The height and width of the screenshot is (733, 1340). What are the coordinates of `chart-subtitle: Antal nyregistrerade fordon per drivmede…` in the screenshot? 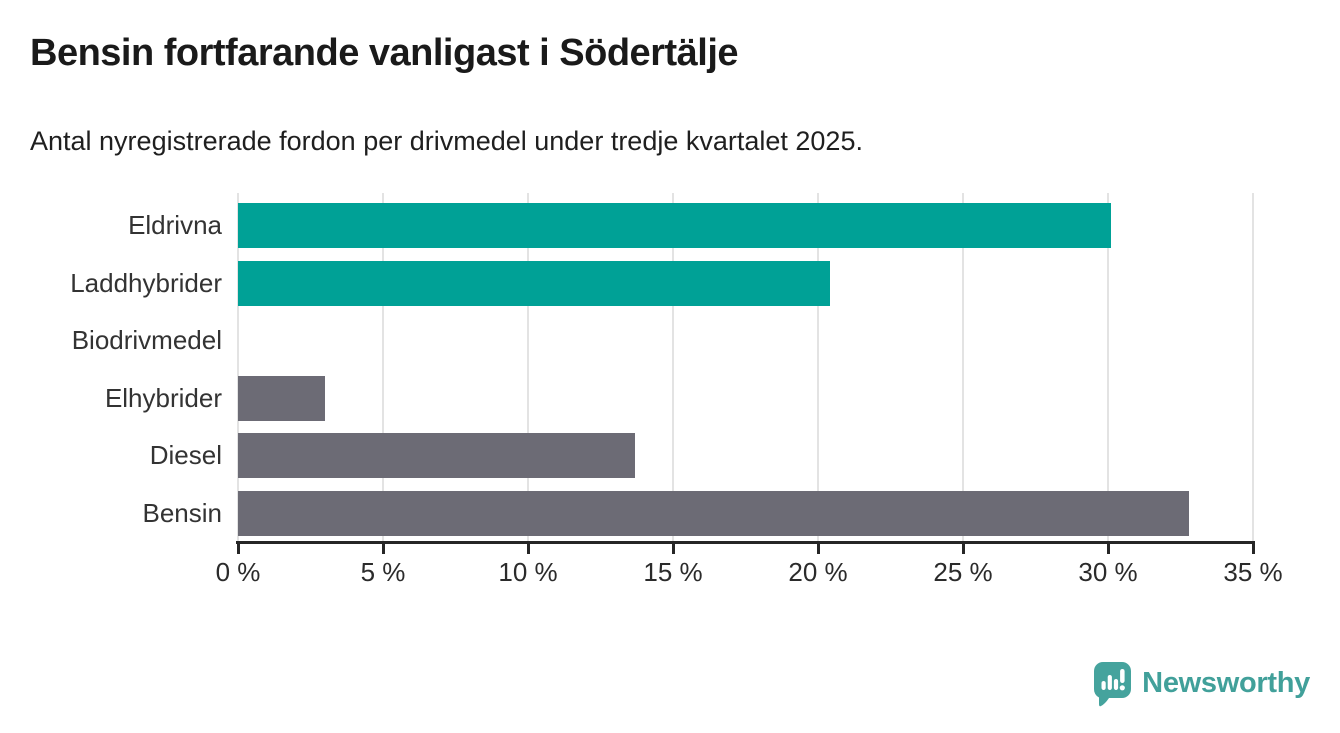 It's located at (446, 141).